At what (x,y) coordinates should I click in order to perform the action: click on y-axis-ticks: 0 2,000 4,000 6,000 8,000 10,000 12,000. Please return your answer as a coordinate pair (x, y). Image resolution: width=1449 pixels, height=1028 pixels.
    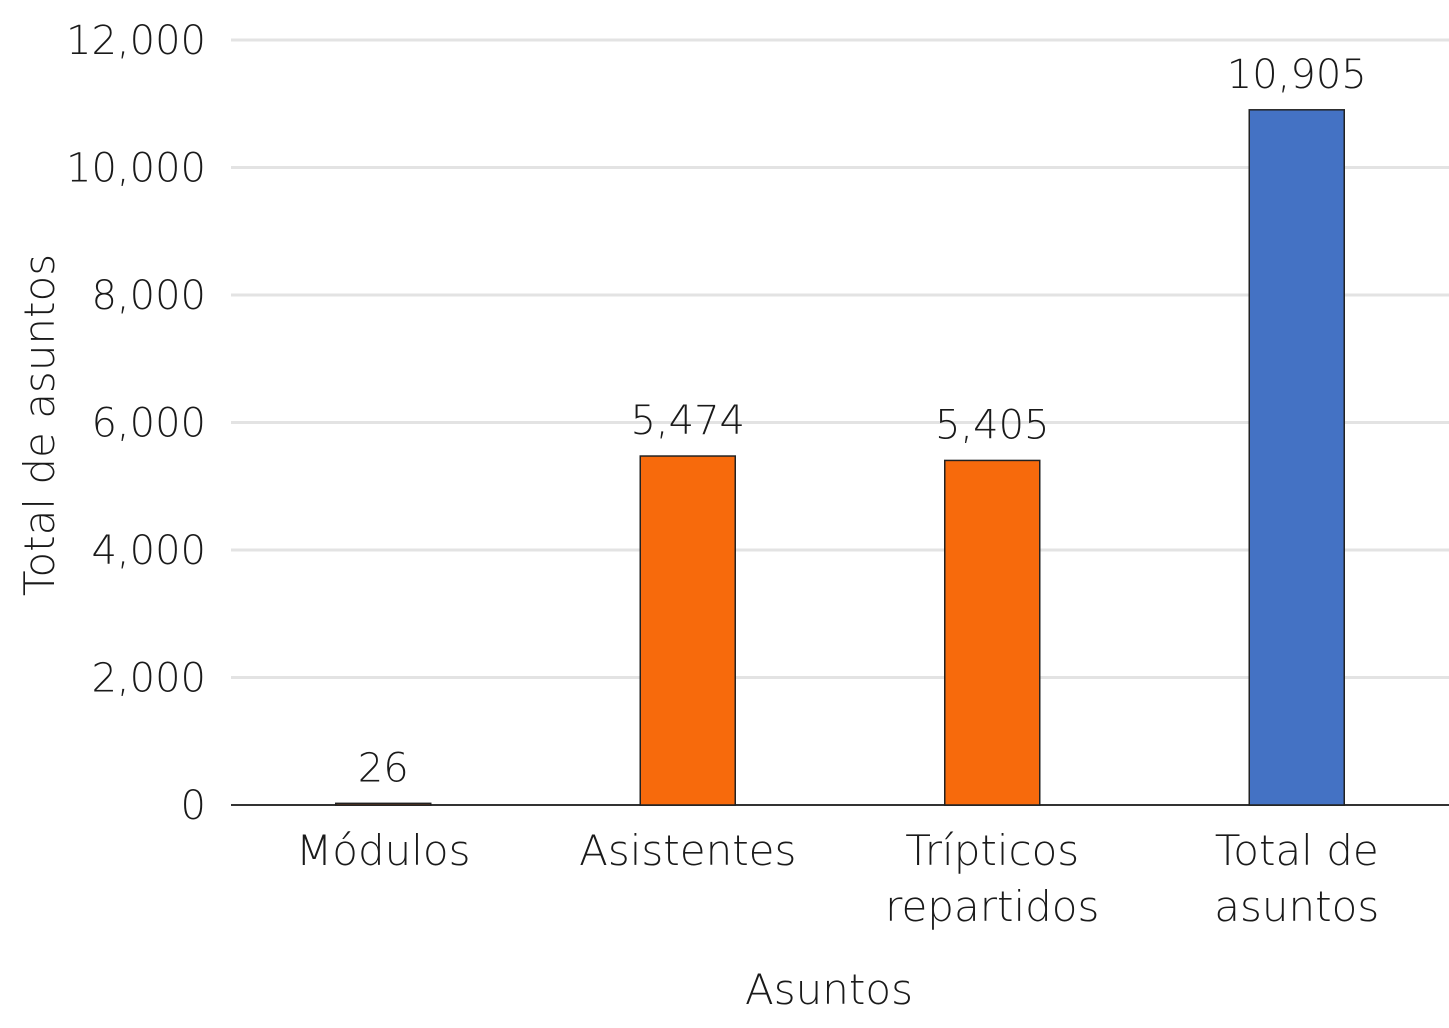
    Looking at the image, I should click on (136, 423).